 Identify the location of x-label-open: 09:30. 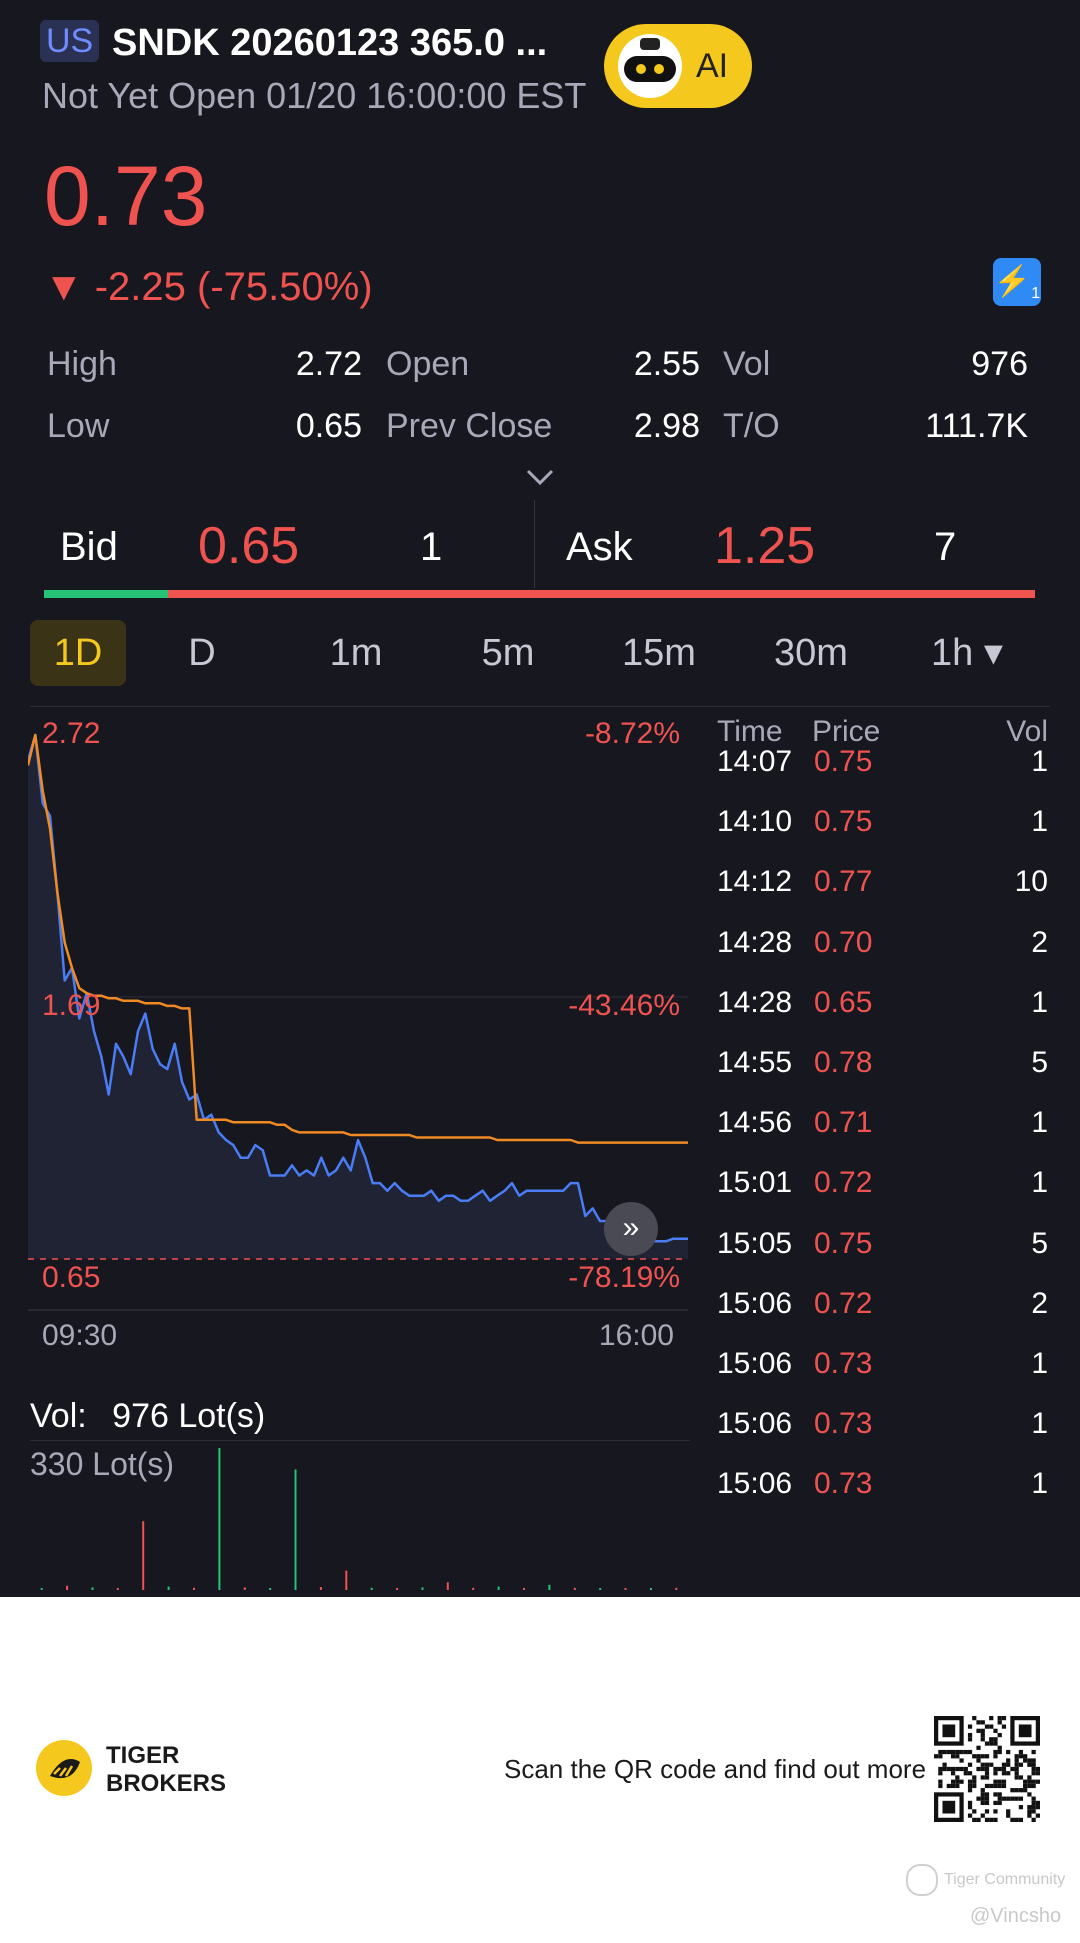
(80, 1335).